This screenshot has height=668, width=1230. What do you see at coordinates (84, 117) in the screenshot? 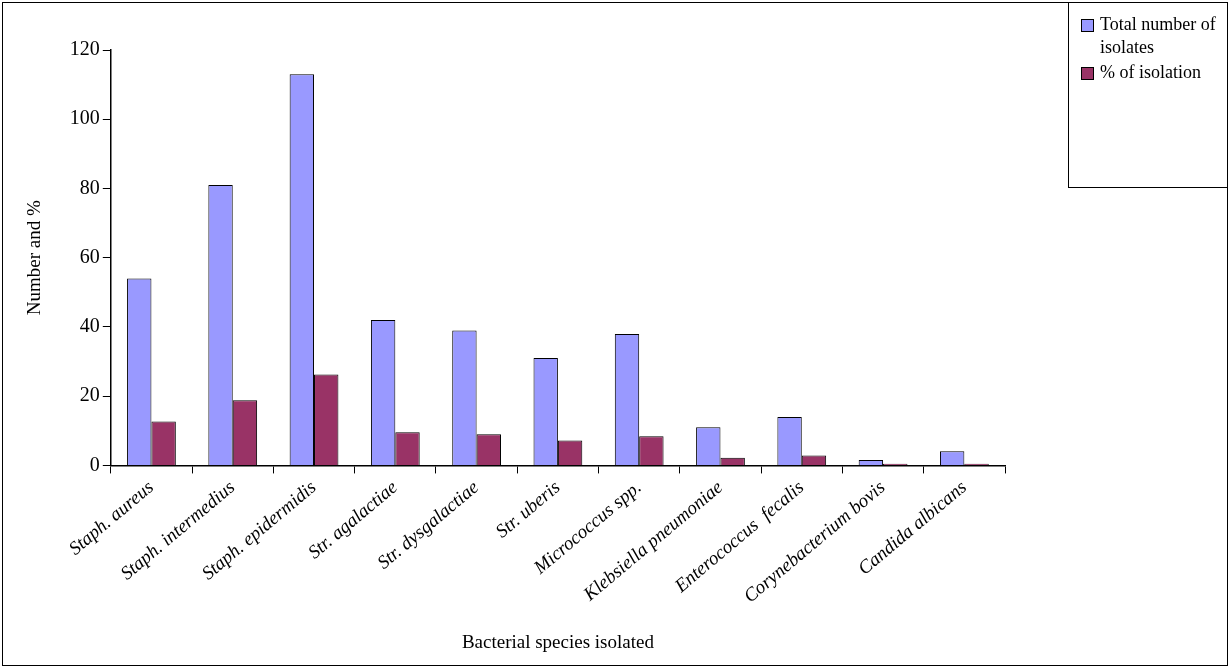
I see `y-tick-label: 100` at bounding box center [84, 117].